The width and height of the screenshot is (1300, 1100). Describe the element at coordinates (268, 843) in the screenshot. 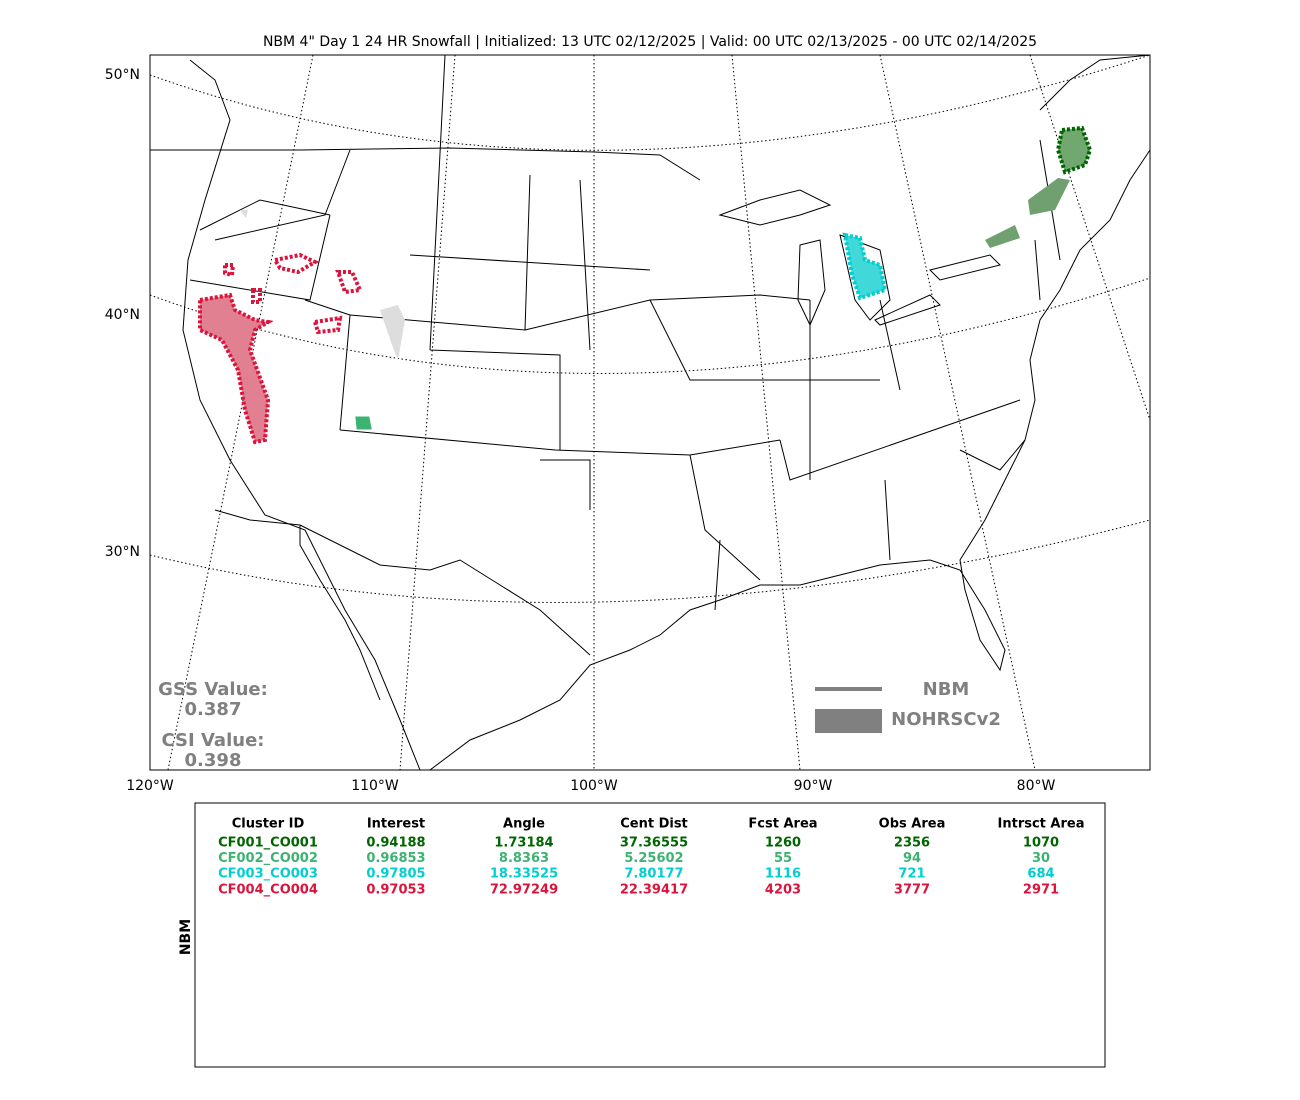

I see `table-cell: CF001_CO001` at that location.